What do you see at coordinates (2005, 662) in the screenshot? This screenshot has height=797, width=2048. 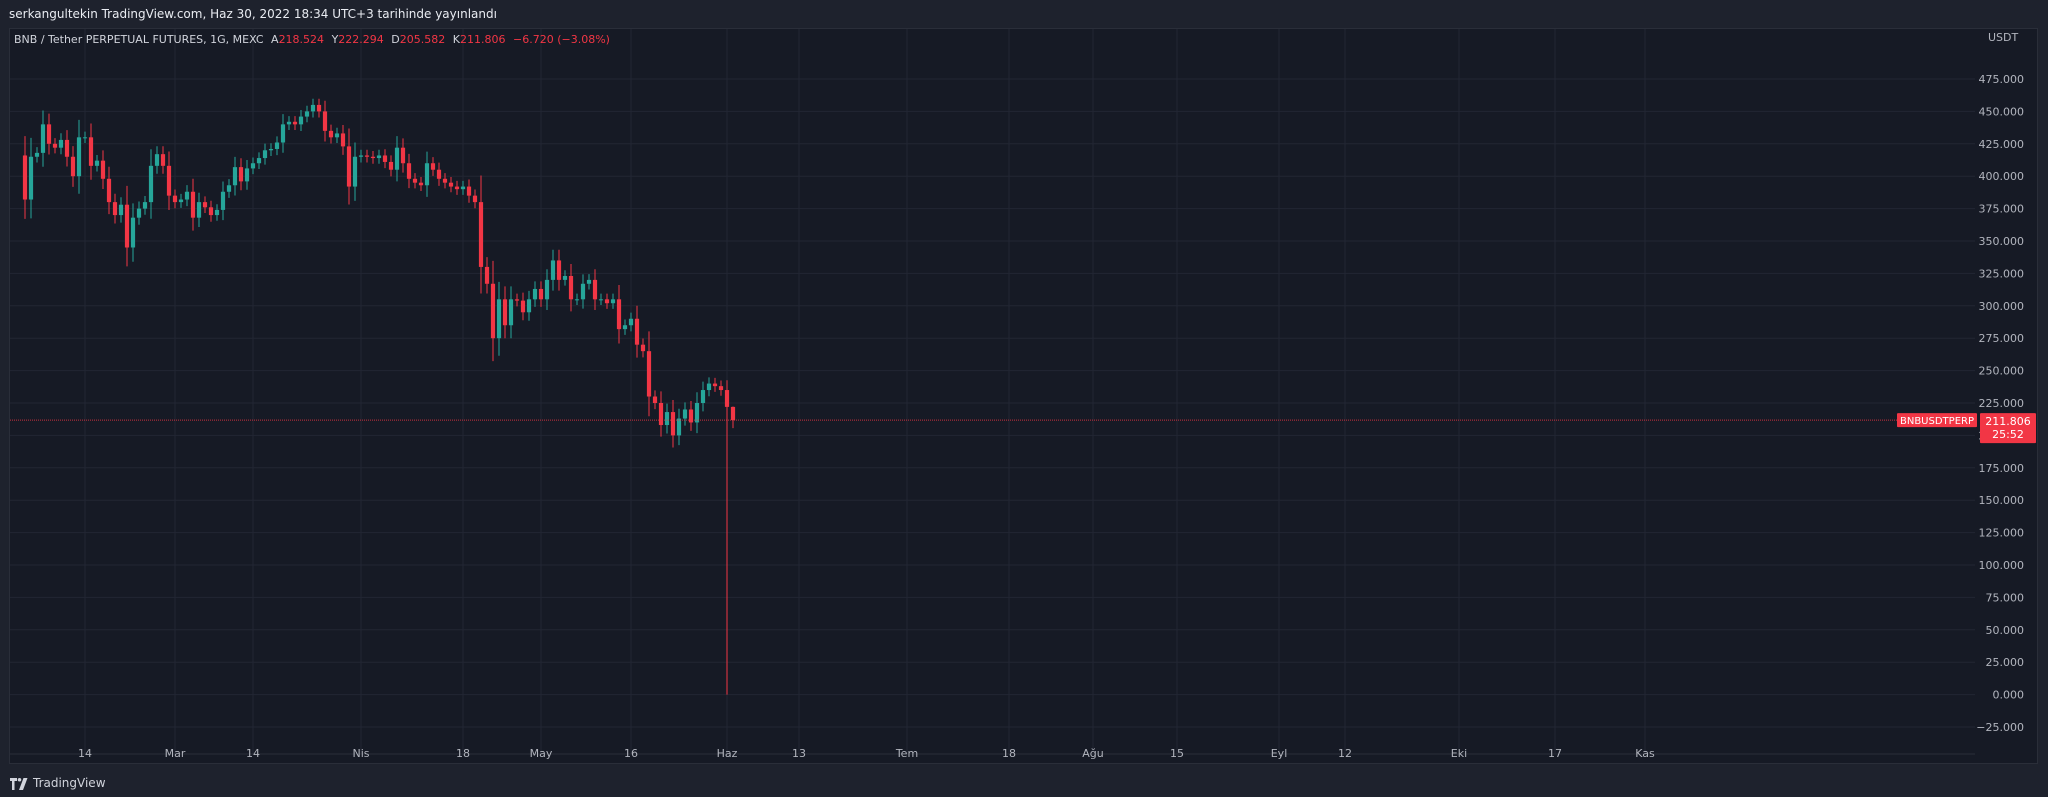 I see `y-tick-label: 25.000` at bounding box center [2005, 662].